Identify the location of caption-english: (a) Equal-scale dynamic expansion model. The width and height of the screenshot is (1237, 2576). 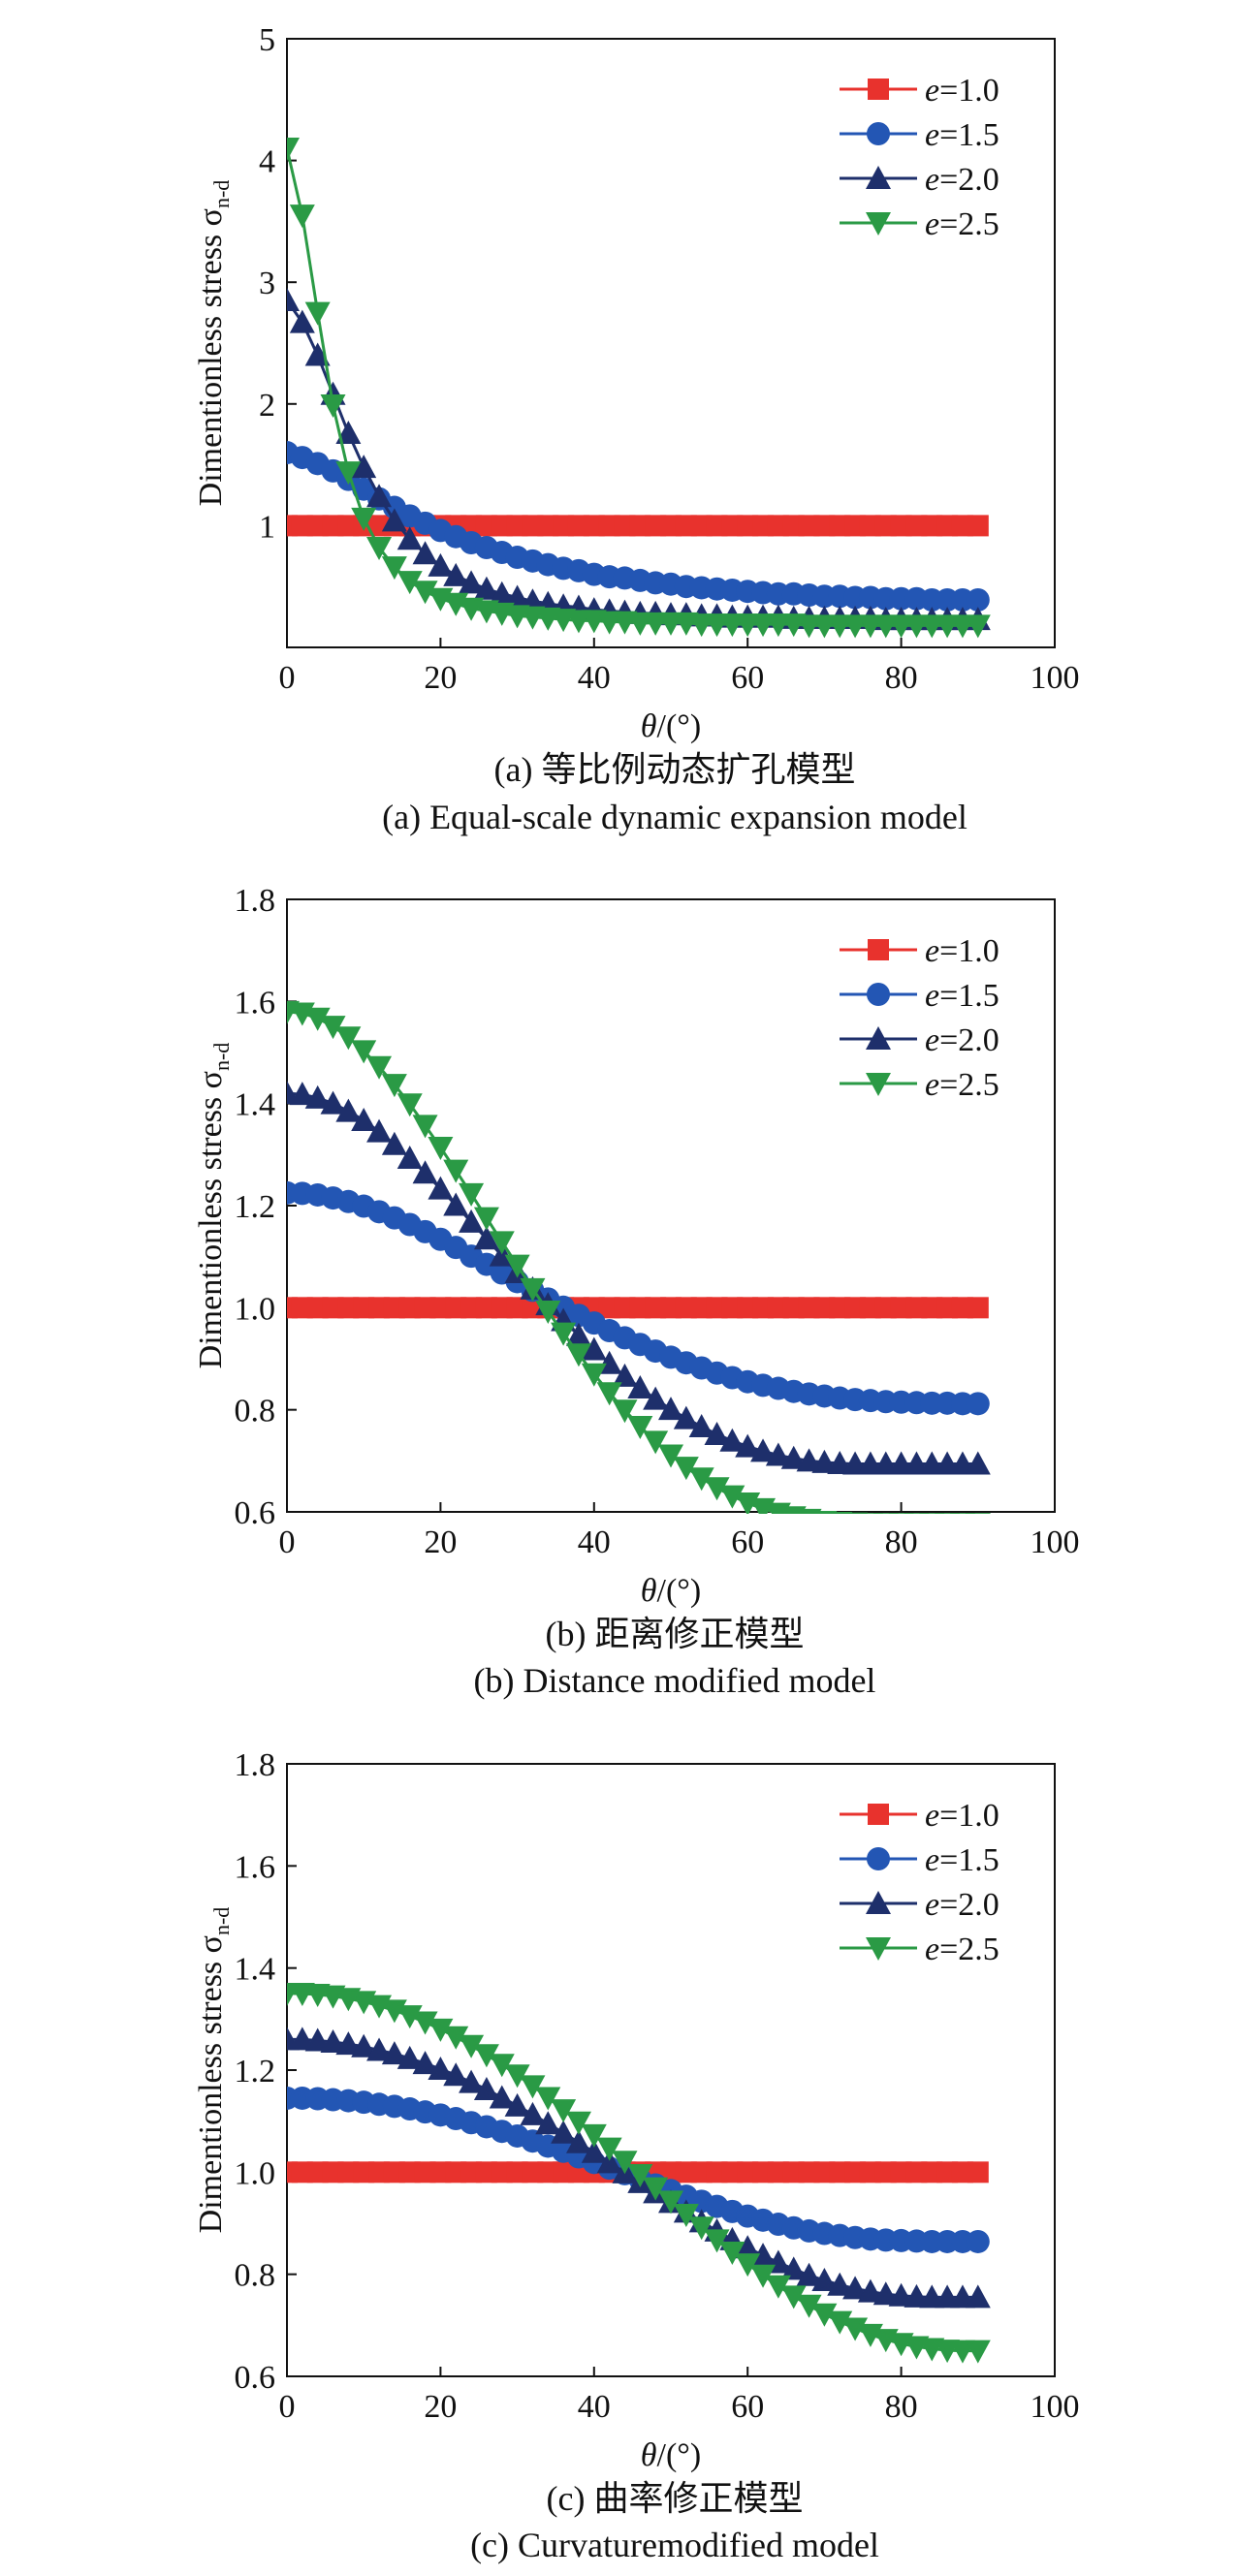
(674, 817).